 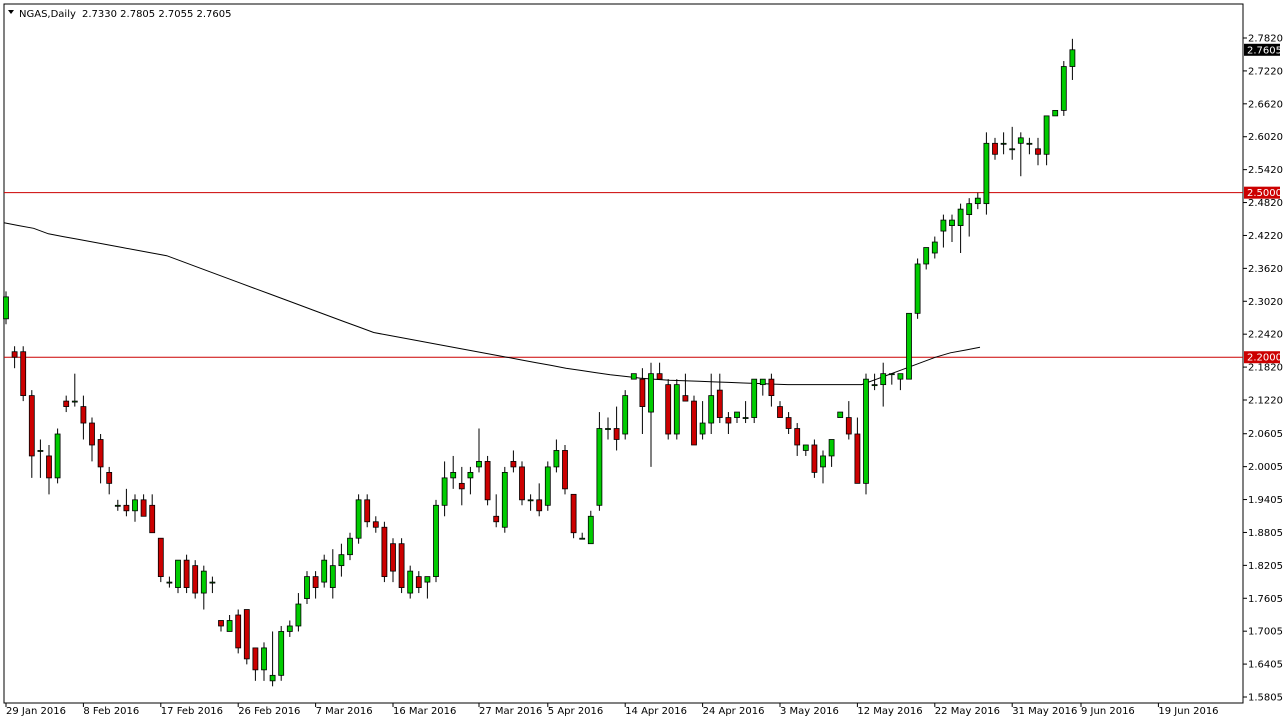 What do you see at coordinates (1265, 533) in the screenshot?
I see `y-tick-label: 1.8805` at bounding box center [1265, 533].